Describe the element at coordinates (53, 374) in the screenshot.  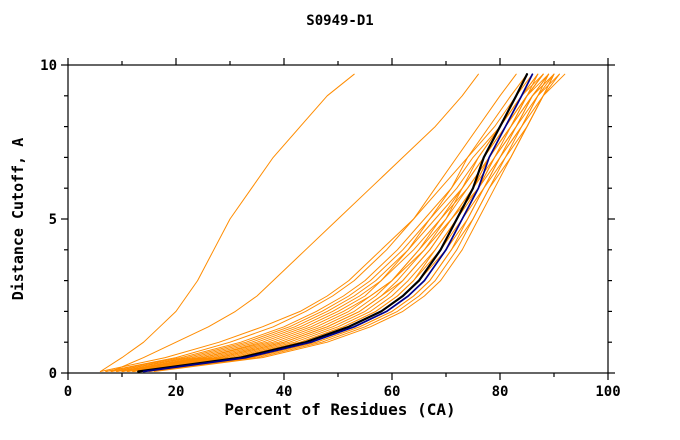
I see `y-tick-label: 0` at that location.